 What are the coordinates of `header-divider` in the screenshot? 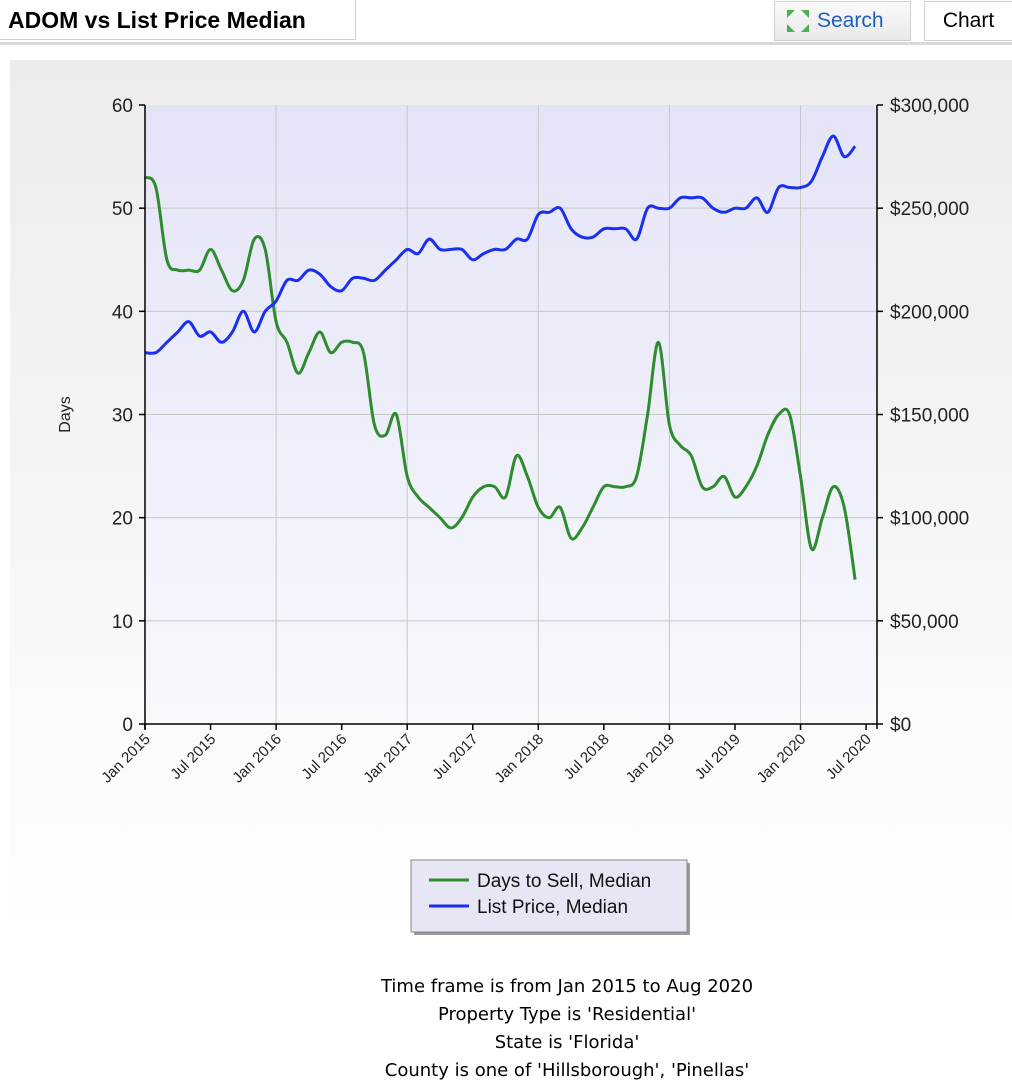 It's located at (506, 43).